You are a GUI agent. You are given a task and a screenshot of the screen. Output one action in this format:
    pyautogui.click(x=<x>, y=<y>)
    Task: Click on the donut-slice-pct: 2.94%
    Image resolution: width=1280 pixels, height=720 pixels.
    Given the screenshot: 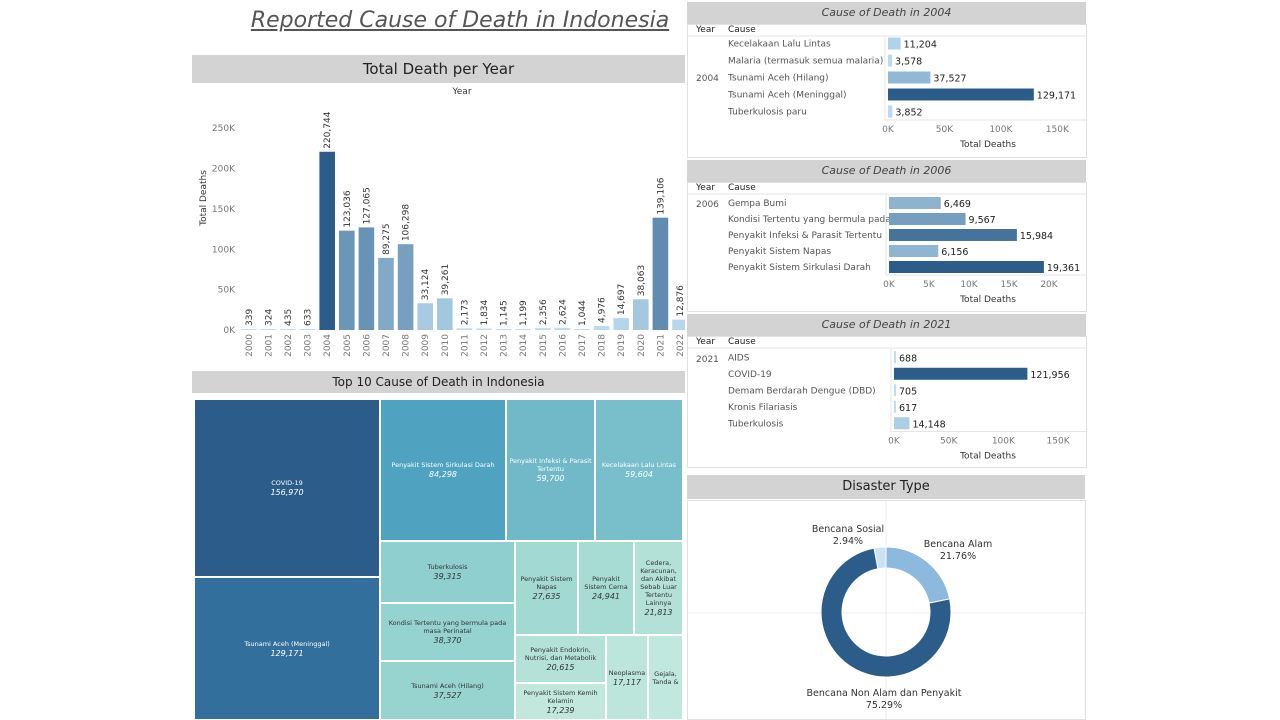 What is the action you would take?
    pyautogui.click(x=848, y=541)
    